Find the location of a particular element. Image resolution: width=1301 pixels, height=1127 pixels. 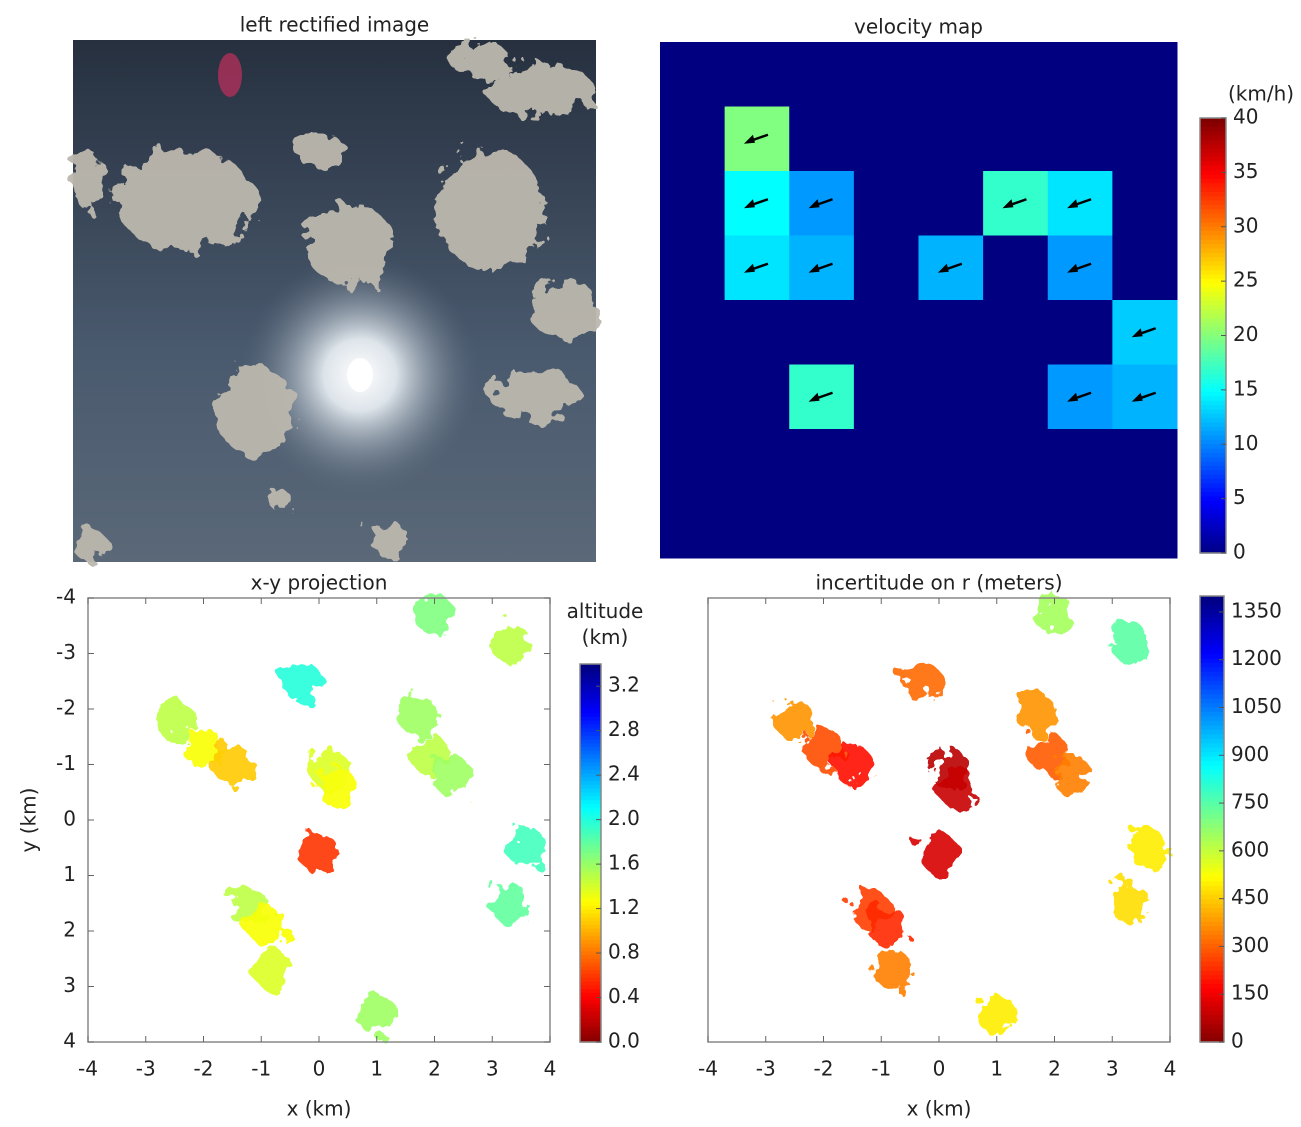

x-tick-label: -3 is located at coordinates (766, 1069).